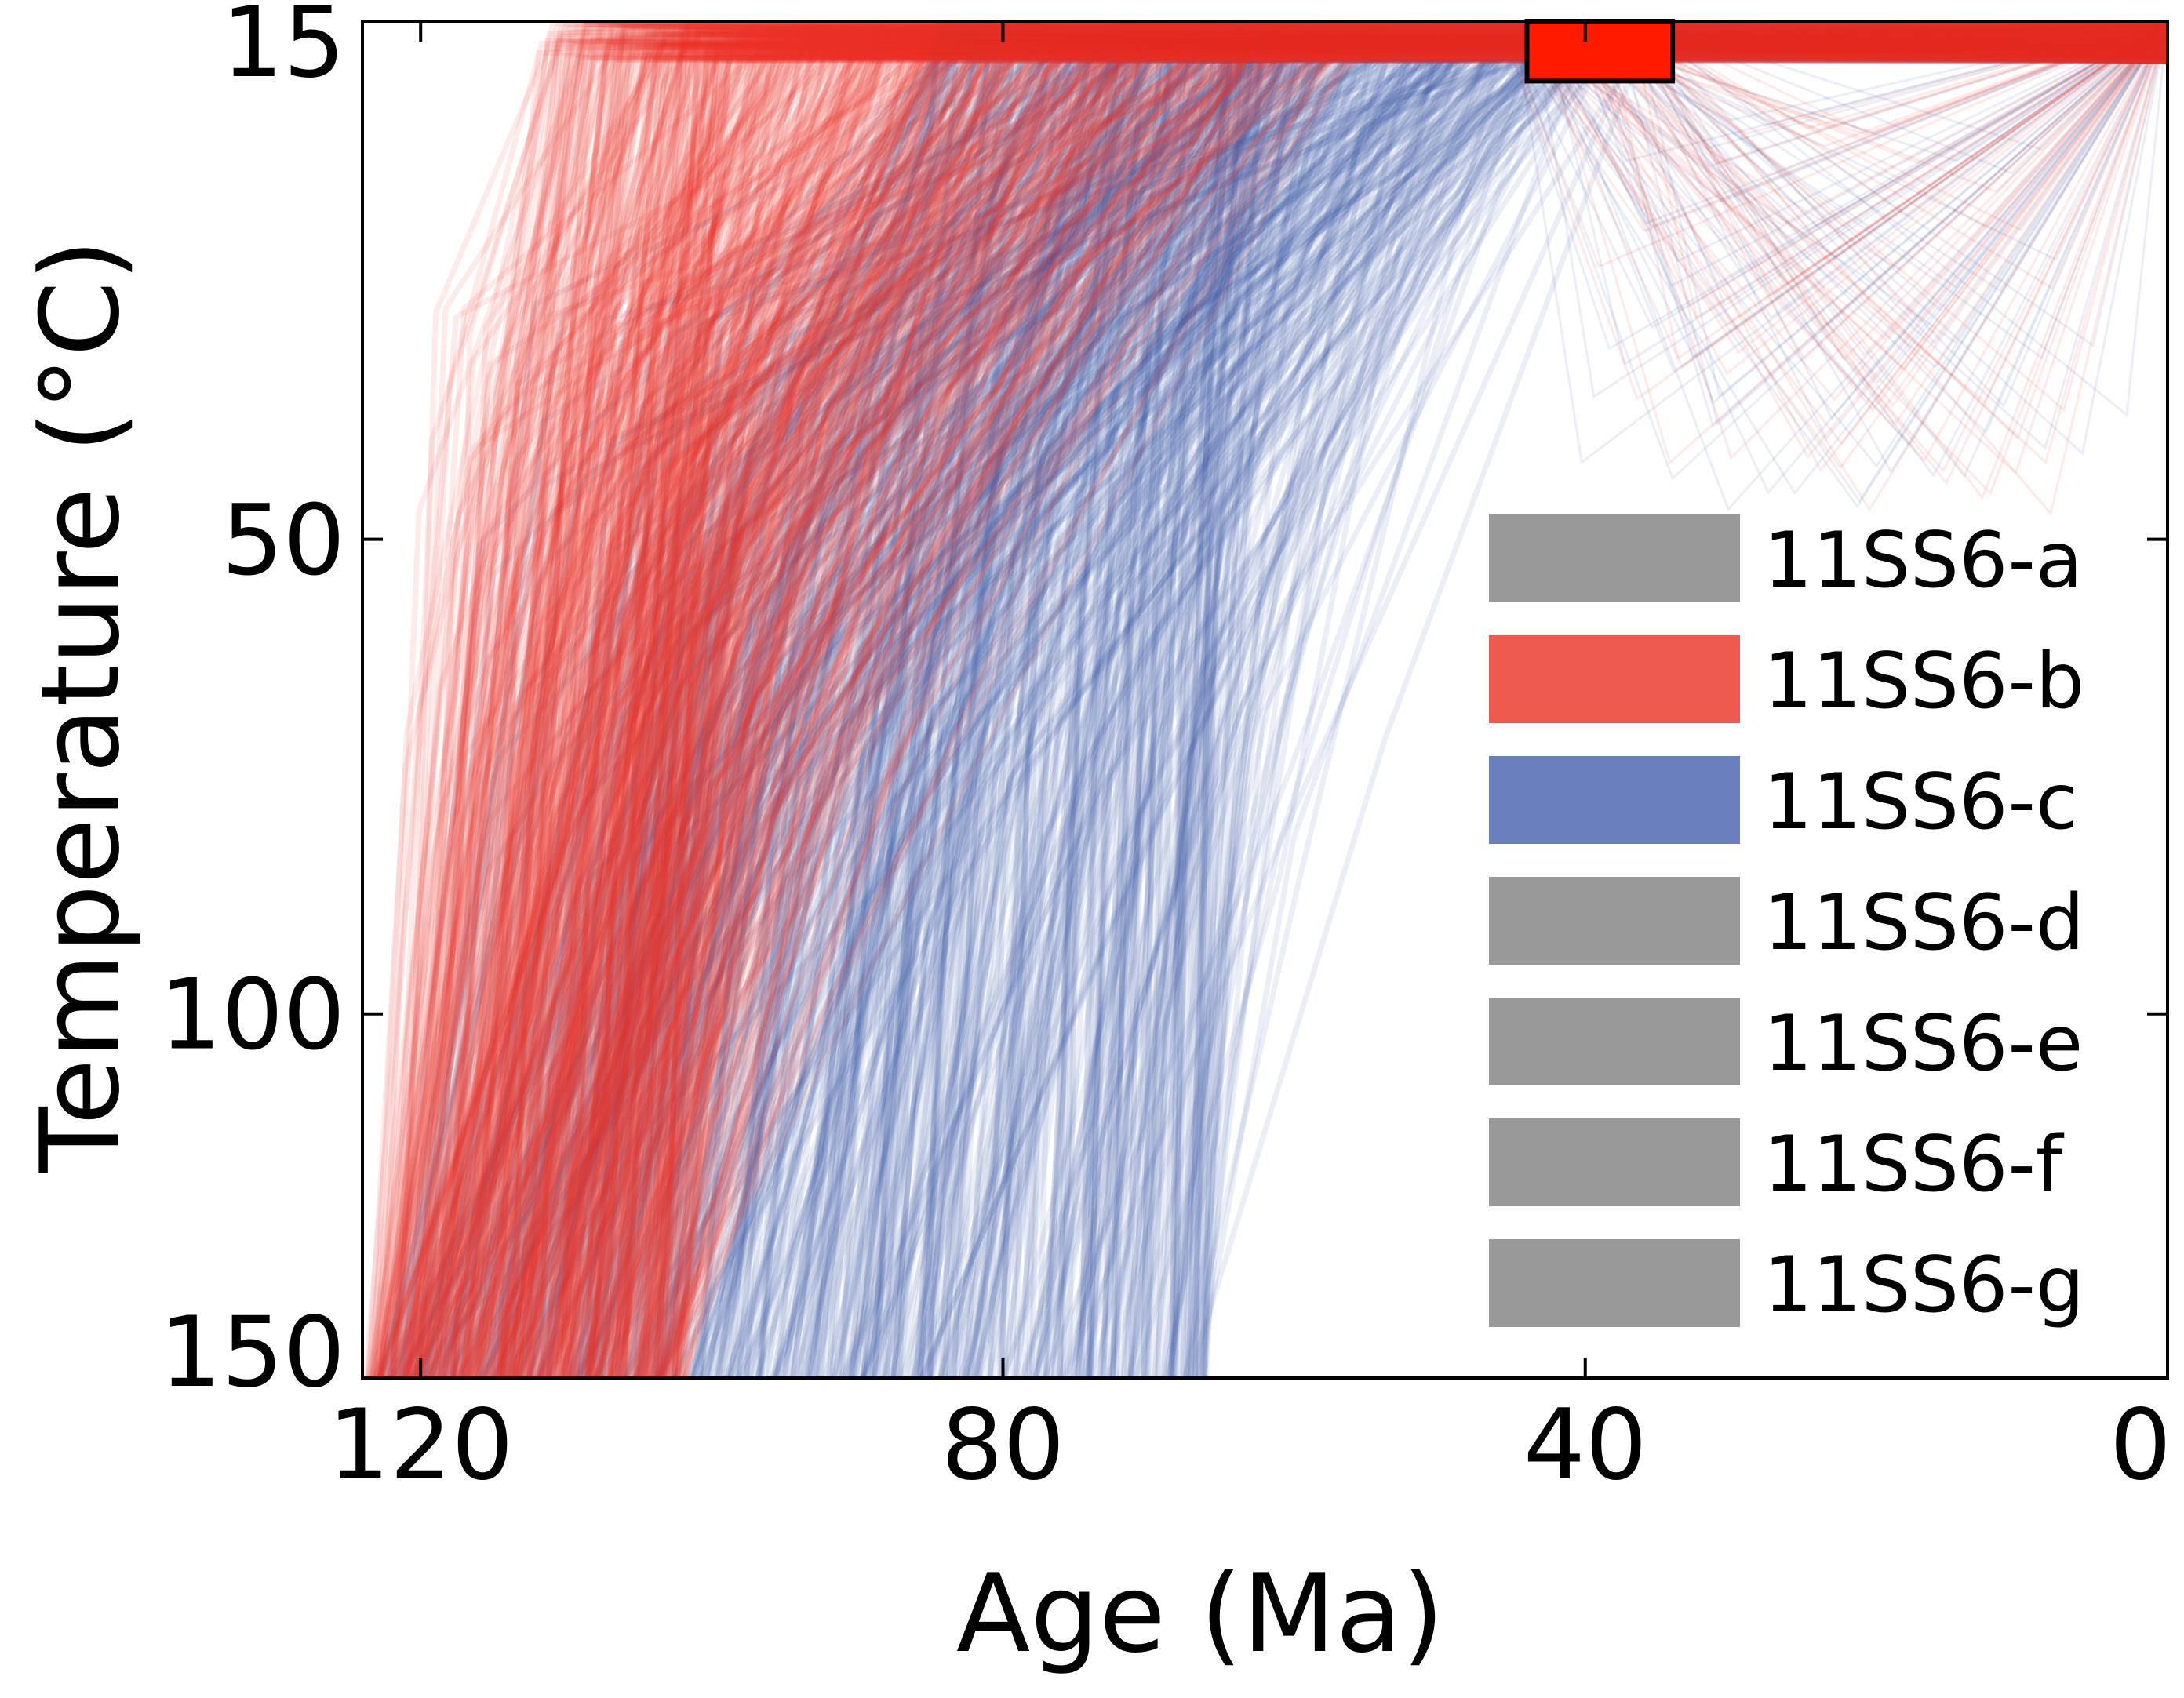  What do you see at coordinates (1923, 560) in the screenshot?
I see `legend-label: 11SS6-a` at bounding box center [1923, 560].